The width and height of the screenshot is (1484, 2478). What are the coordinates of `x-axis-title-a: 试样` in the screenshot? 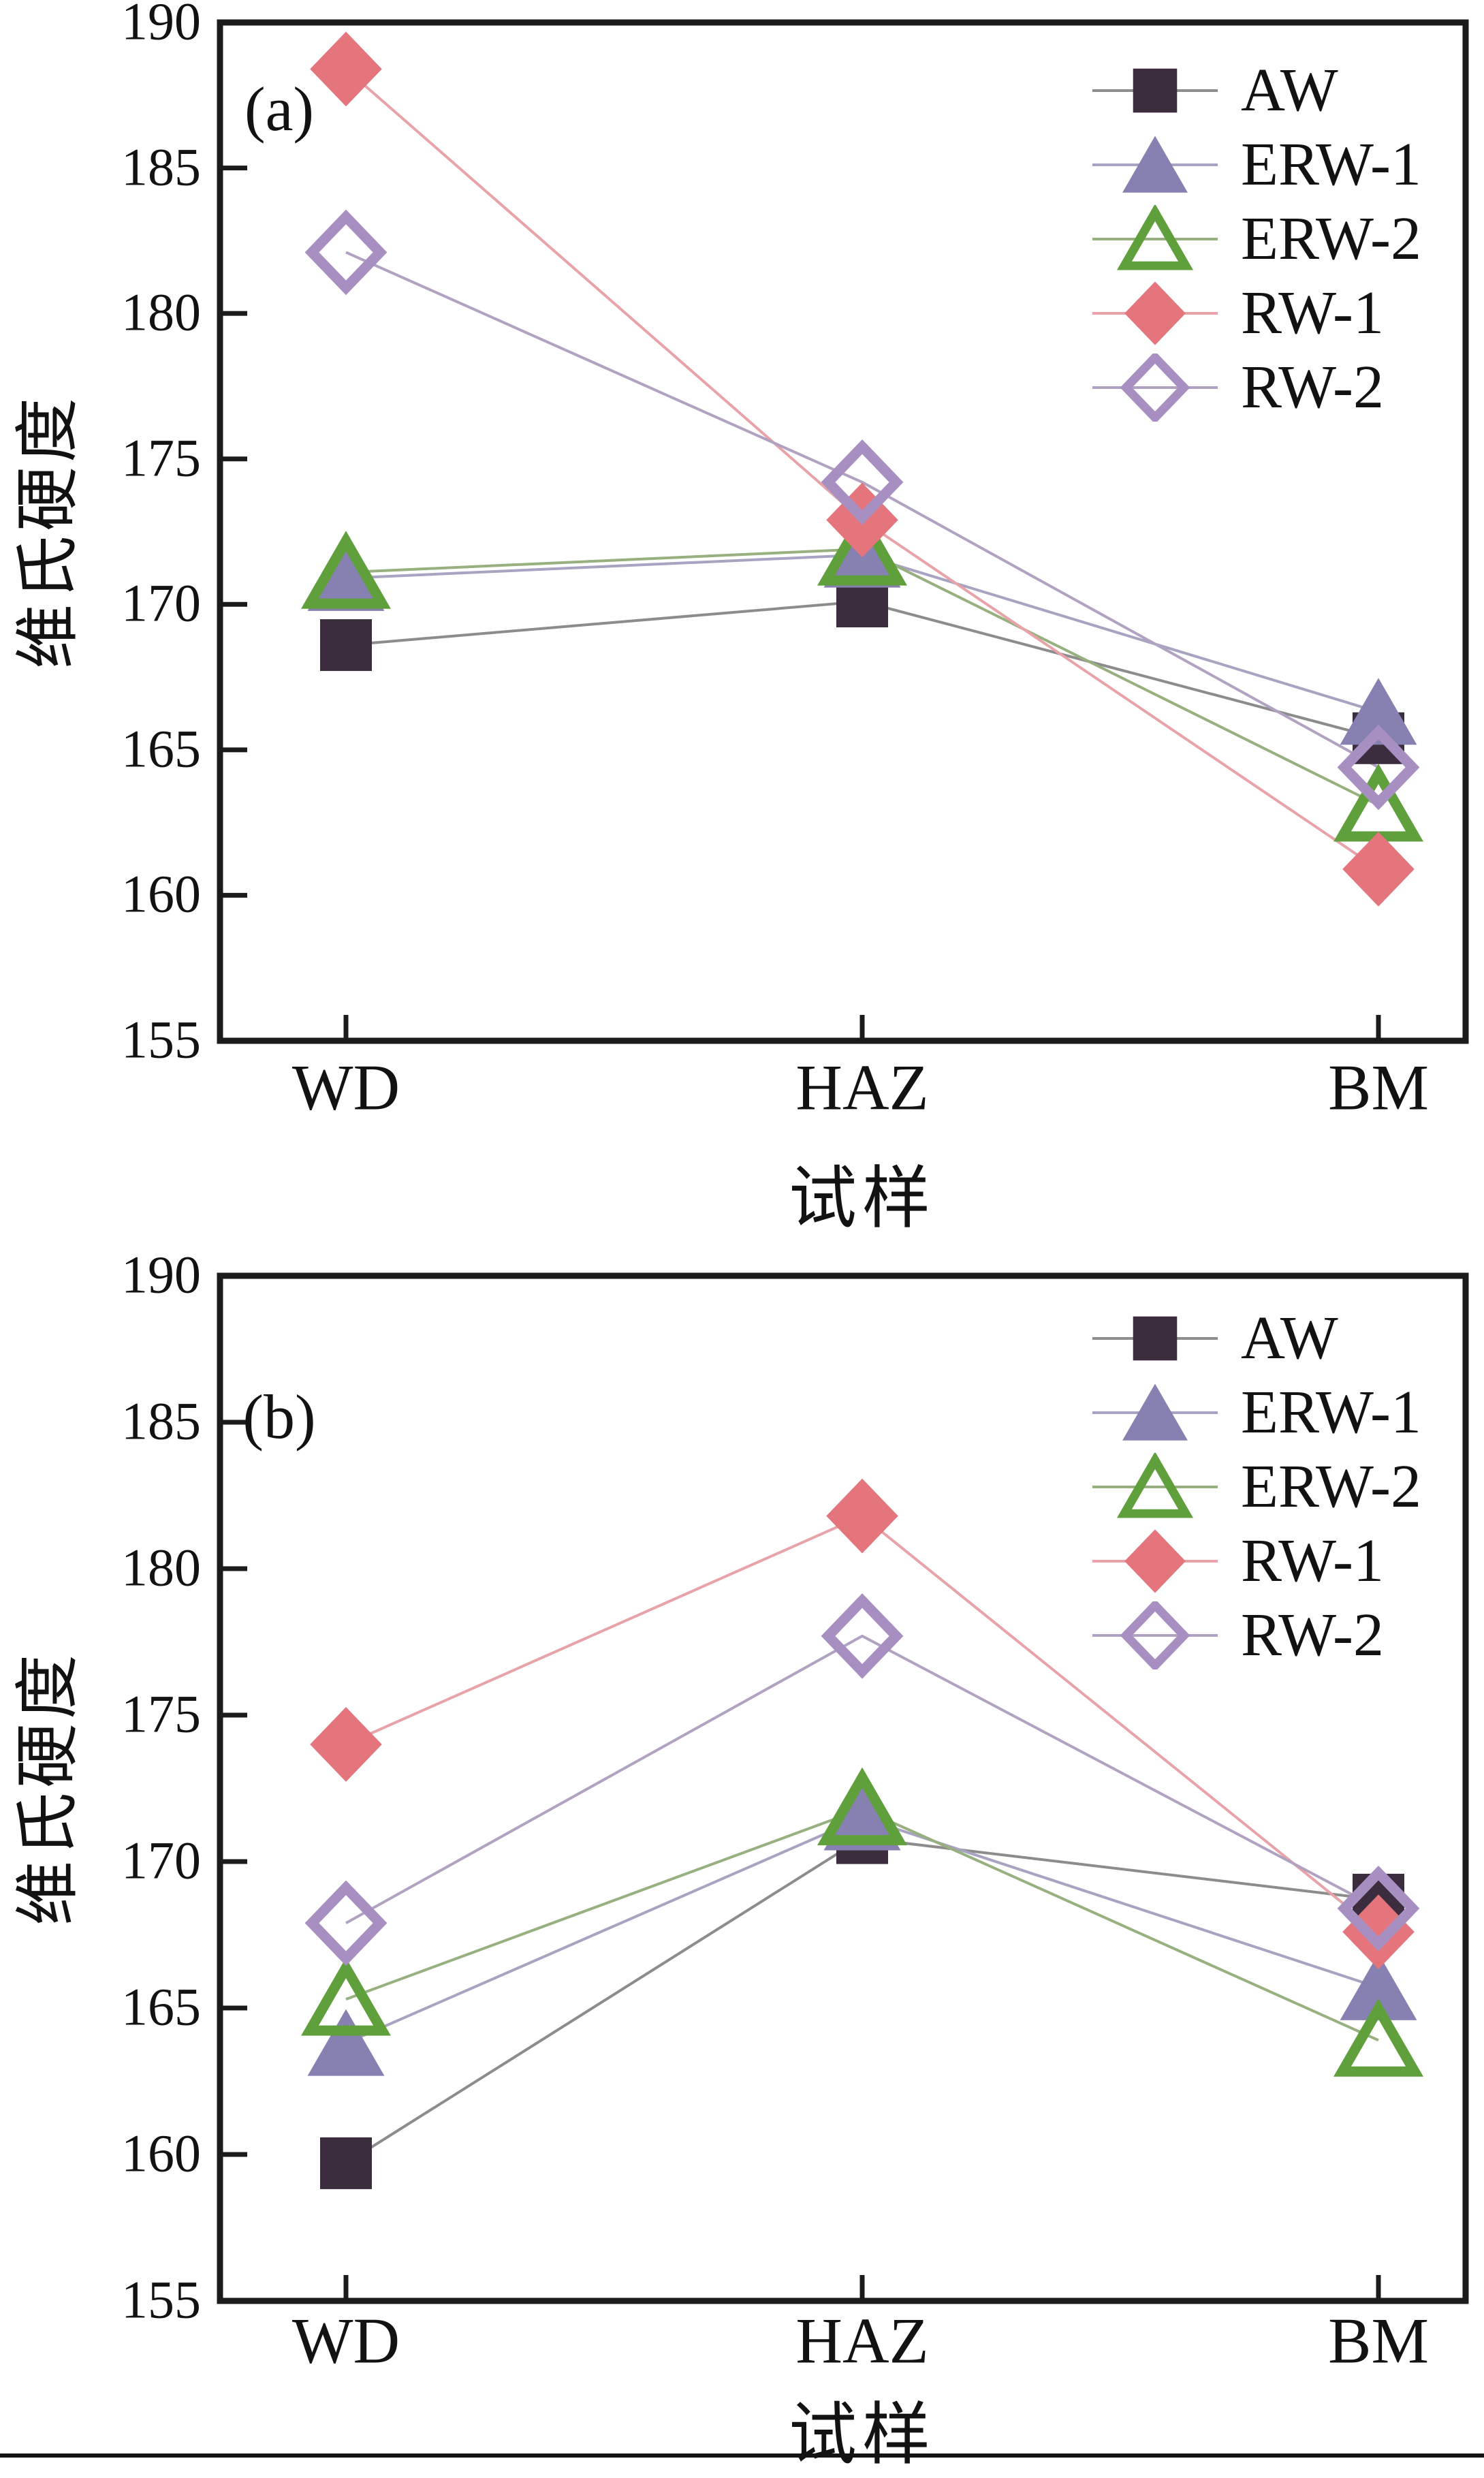 It's located at (862, 1199).